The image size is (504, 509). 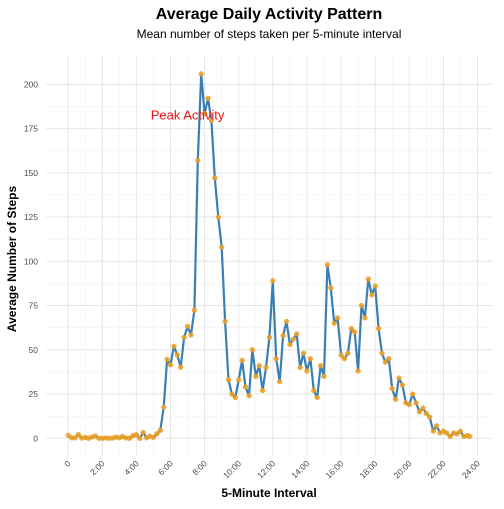 What do you see at coordinates (31, 173) in the screenshot?
I see `y-tick-label: 150` at bounding box center [31, 173].